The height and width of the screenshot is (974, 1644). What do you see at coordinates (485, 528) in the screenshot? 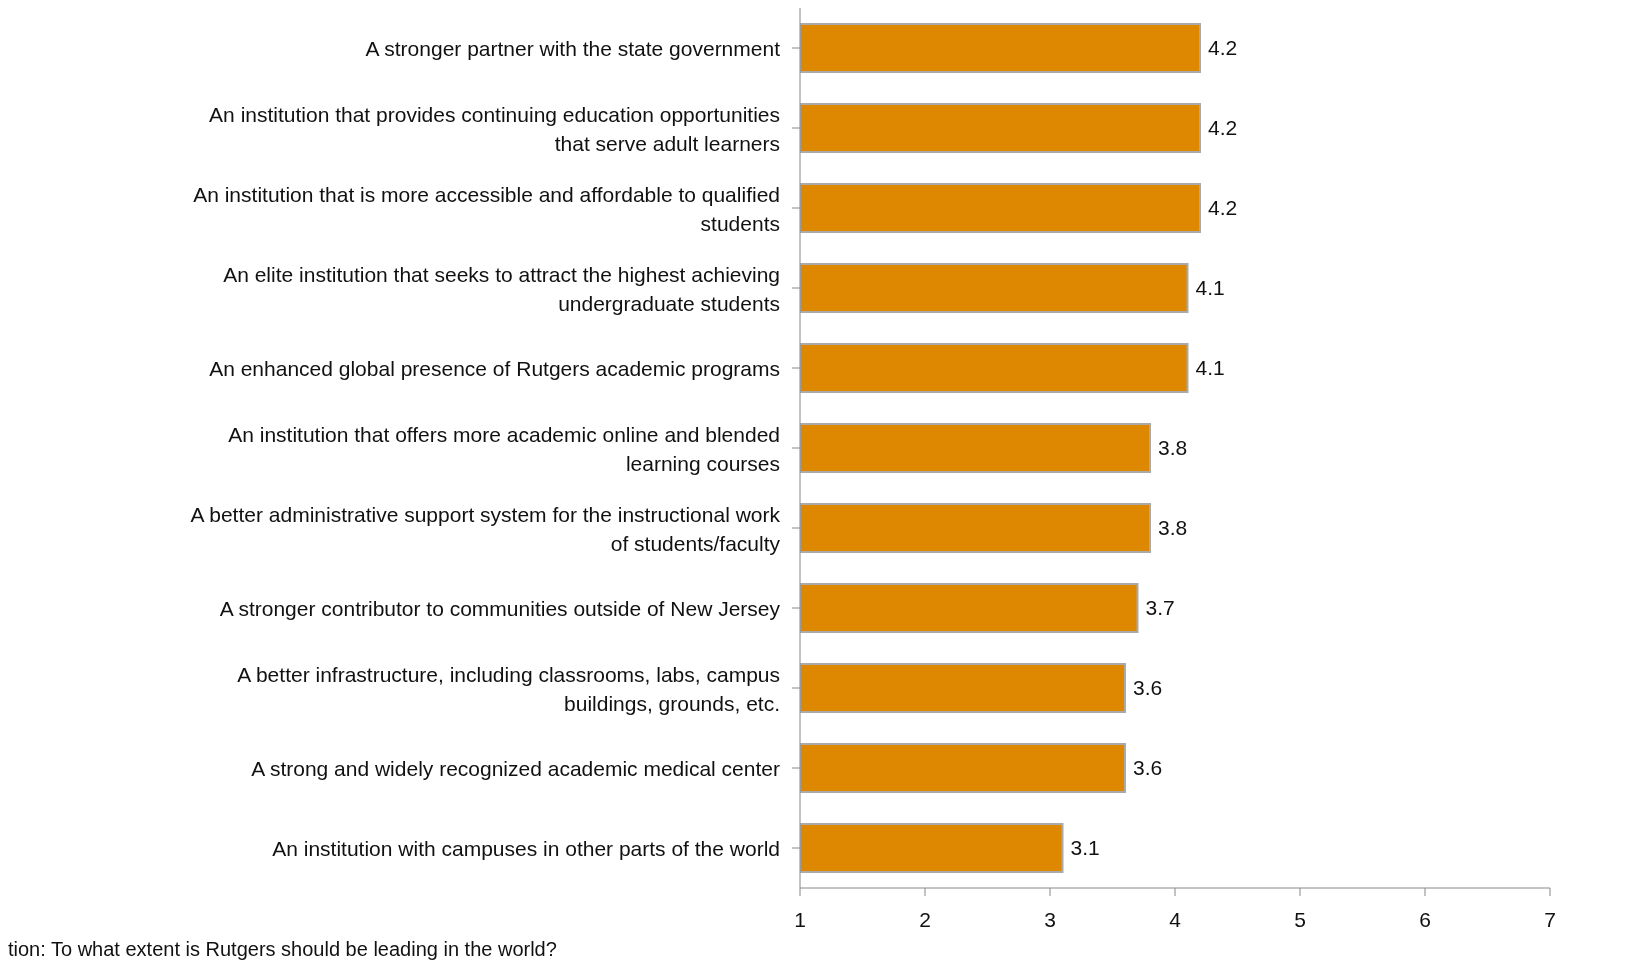
I see `y-tick-label: A better administrative support system for the instructional work of students/faculty` at bounding box center [485, 528].